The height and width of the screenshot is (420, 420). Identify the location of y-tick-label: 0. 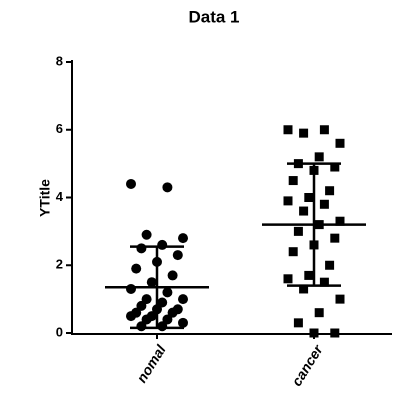
(59, 331).